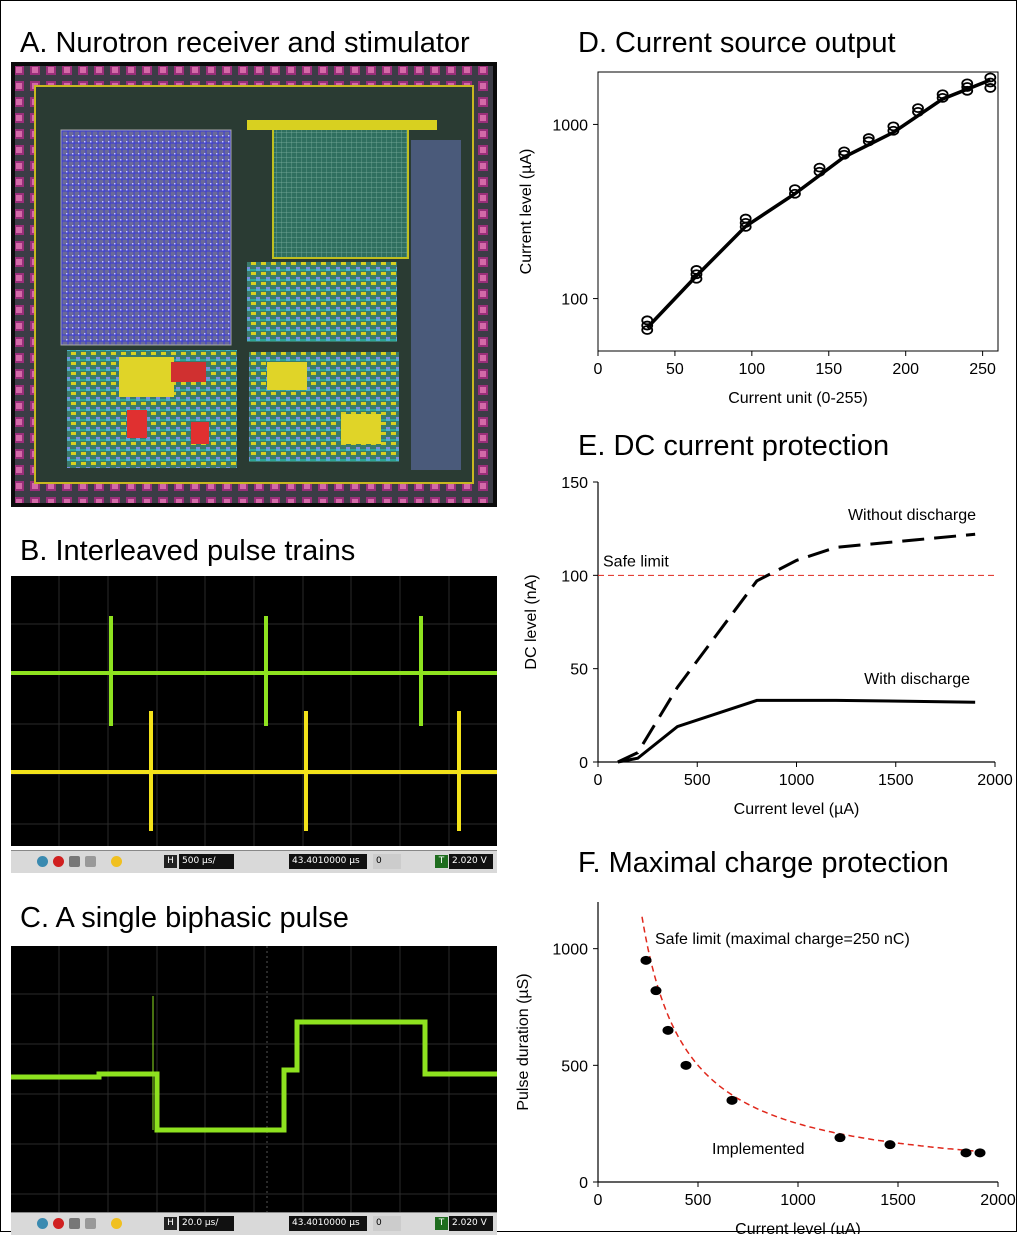  What do you see at coordinates (818, 203) in the screenshot?
I see `series-line` at bounding box center [818, 203].